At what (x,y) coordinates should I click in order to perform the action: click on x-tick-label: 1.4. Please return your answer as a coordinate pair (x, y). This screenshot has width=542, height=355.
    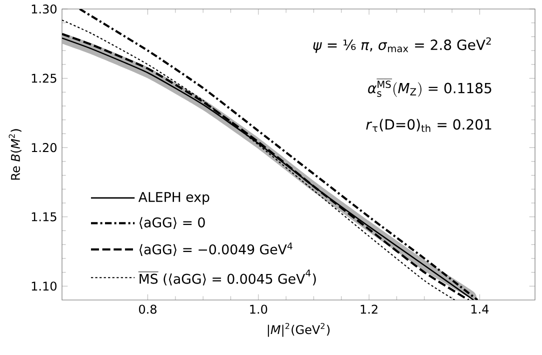
    Looking at the image, I should click on (480, 309).